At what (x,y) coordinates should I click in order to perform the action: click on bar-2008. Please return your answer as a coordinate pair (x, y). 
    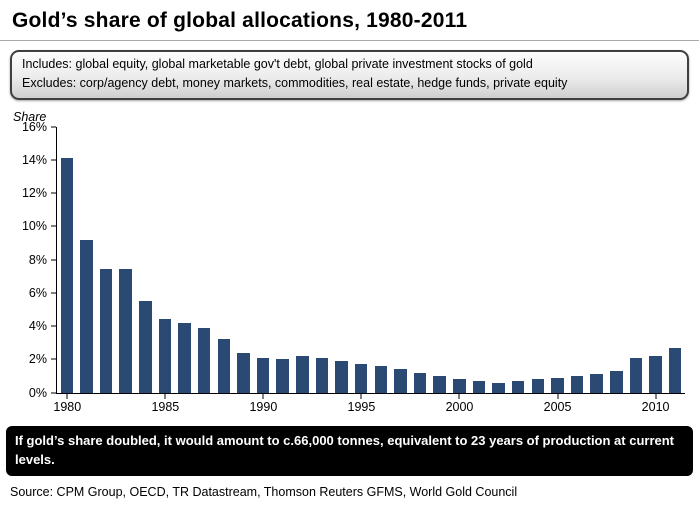
    Looking at the image, I should click on (616, 381).